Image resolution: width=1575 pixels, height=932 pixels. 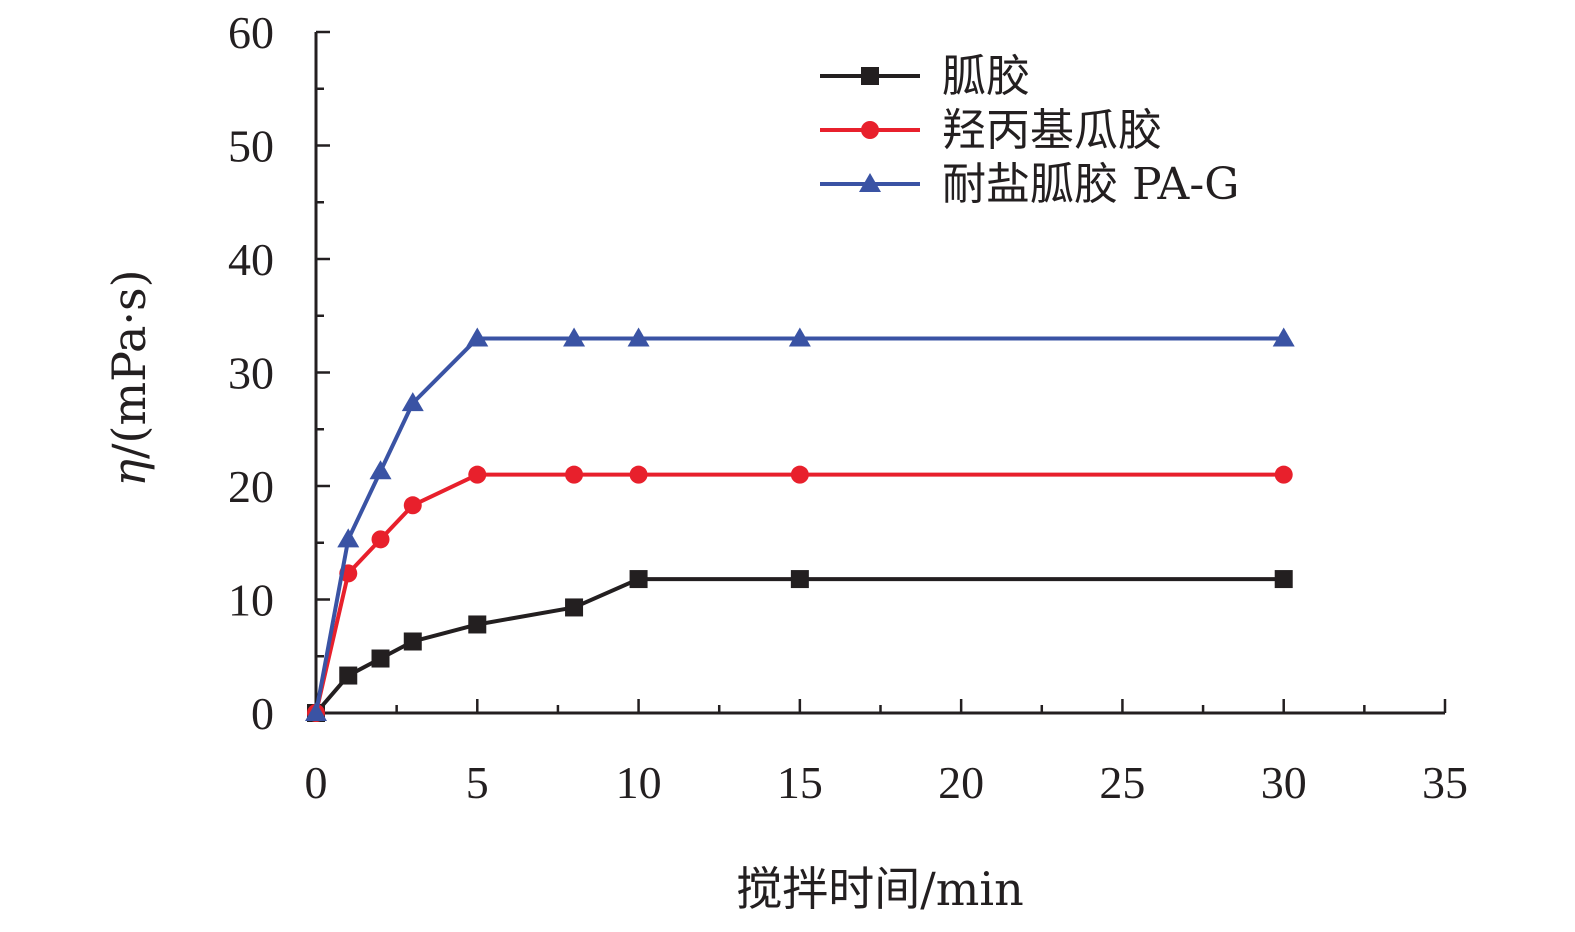 What do you see at coordinates (262, 713) in the screenshot?
I see `y-tick-label: 0` at bounding box center [262, 713].